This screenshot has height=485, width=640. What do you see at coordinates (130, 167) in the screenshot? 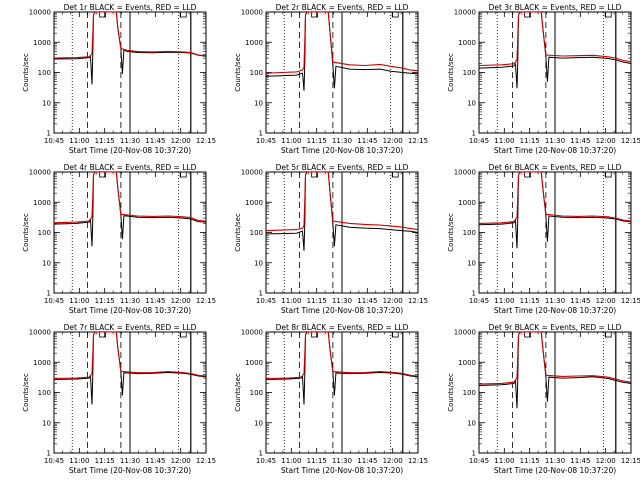
I see `panel-title: Det 4r BLACK = Events, RED = LLD` at bounding box center [130, 167].